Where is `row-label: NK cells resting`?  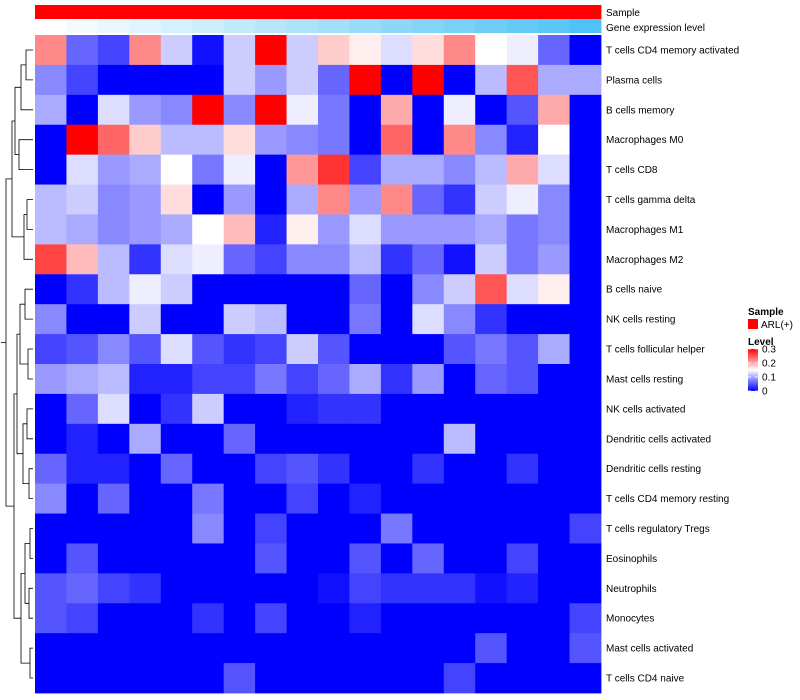
row-label: NK cells resting is located at coordinates (640, 320).